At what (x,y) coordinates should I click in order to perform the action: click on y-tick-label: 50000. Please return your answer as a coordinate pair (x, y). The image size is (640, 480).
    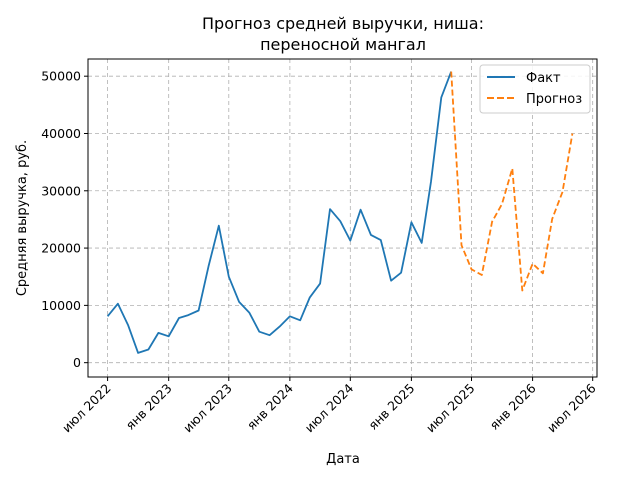
    Looking at the image, I should click on (61, 76).